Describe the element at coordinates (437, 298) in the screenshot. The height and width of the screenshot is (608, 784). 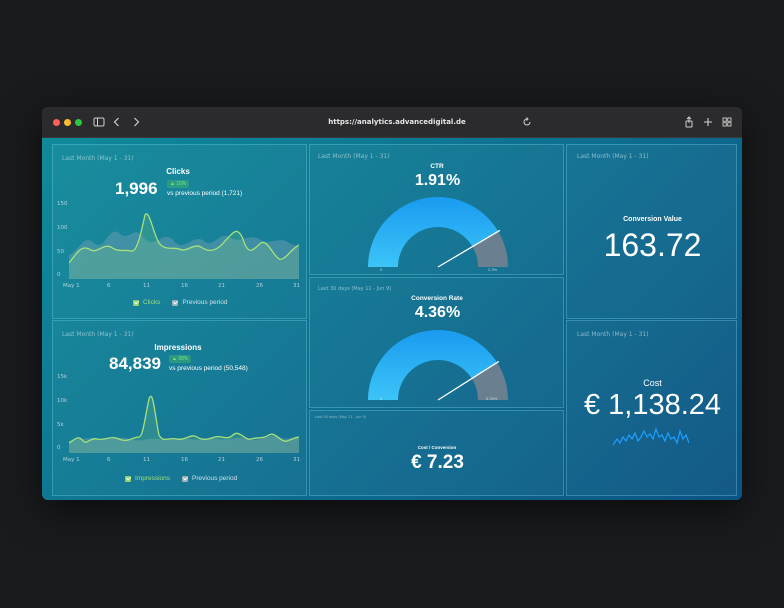
I see `conversion-rate-title: Conversion Rate` at that location.